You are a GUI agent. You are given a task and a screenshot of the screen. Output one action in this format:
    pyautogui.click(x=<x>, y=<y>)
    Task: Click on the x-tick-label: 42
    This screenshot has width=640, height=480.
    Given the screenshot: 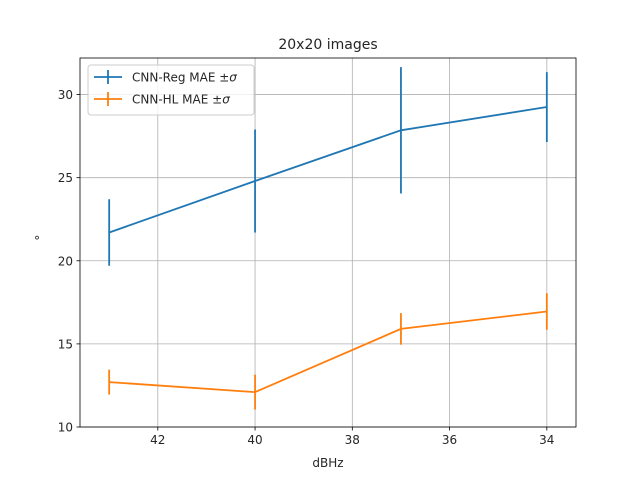 What is the action you would take?
    pyautogui.click(x=157, y=440)
    